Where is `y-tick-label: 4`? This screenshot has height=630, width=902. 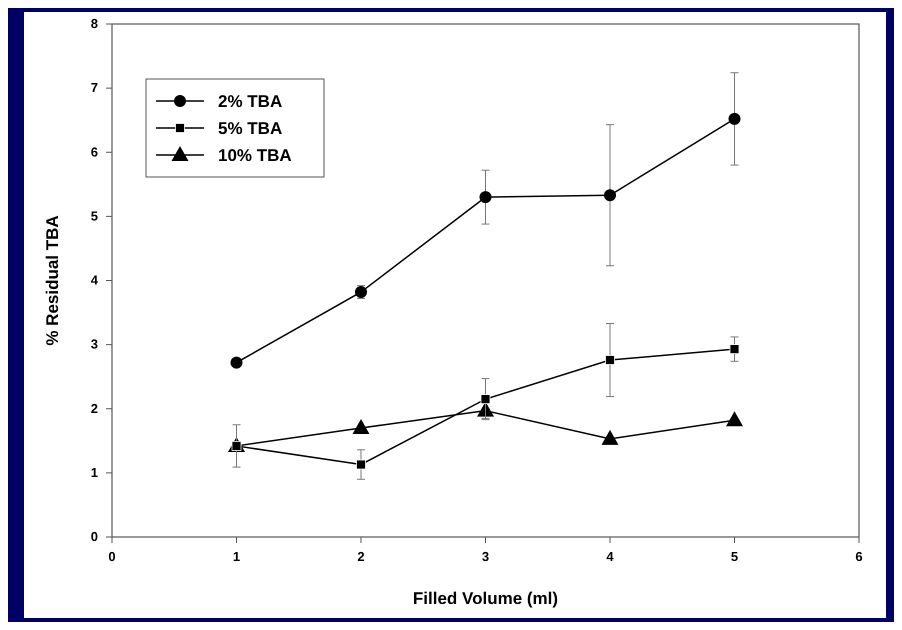
y-tick-label: 4 is located at coordinates (94, 280).